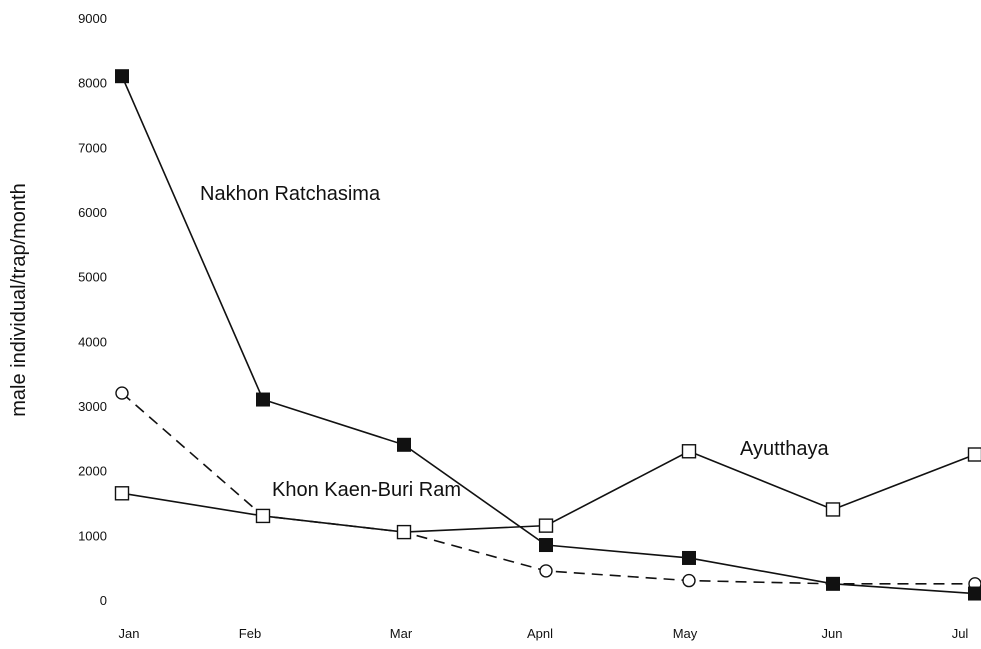 Image resolution: width=981 pixels, height=649 pixels. What do you see at coordinates (92, 277) in the screenshot?
I see `y-tick-label-5000: 5000` at bounding box center [92, 277].